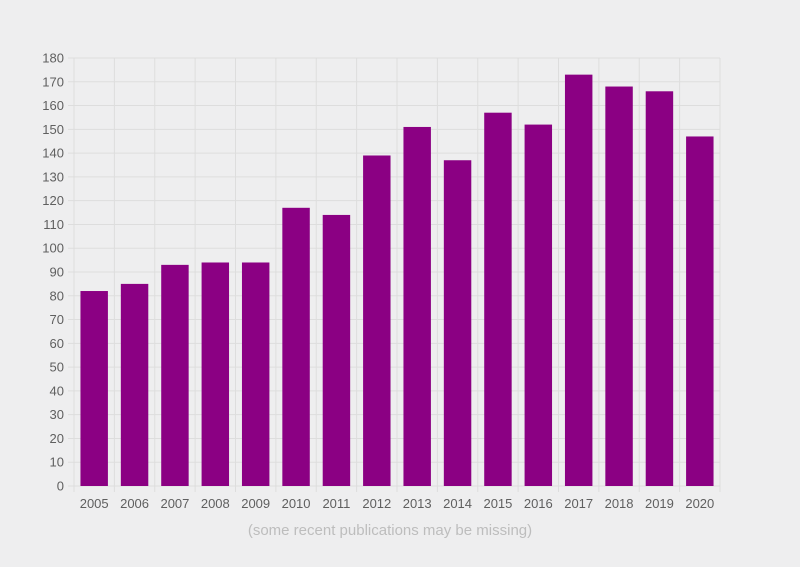 This screenshot has height=567, width=800. Describe the element at coordinates (538, 503) in the screenshot. I see `x-tick-label: 2016` at that location.